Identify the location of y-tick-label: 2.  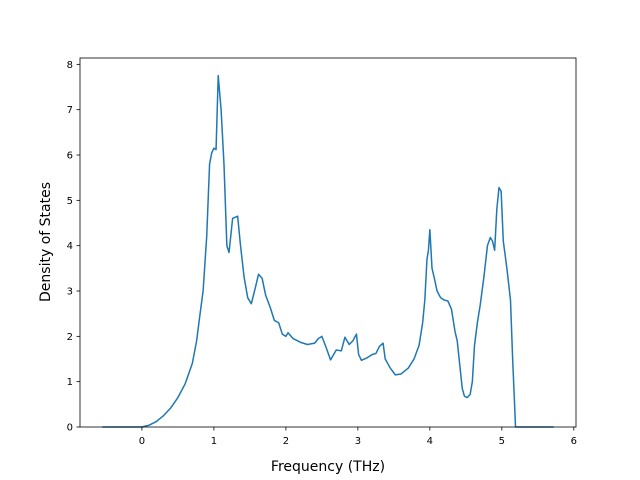
(70, 337).